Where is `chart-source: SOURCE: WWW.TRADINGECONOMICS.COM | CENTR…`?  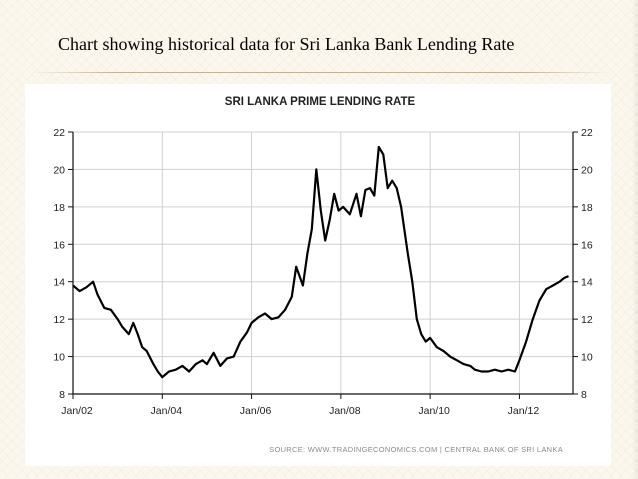
chart-source: SOURCE: WWW.TRADINGECONOMICS.COM | CENTR… is located at coordinates (416, 449).